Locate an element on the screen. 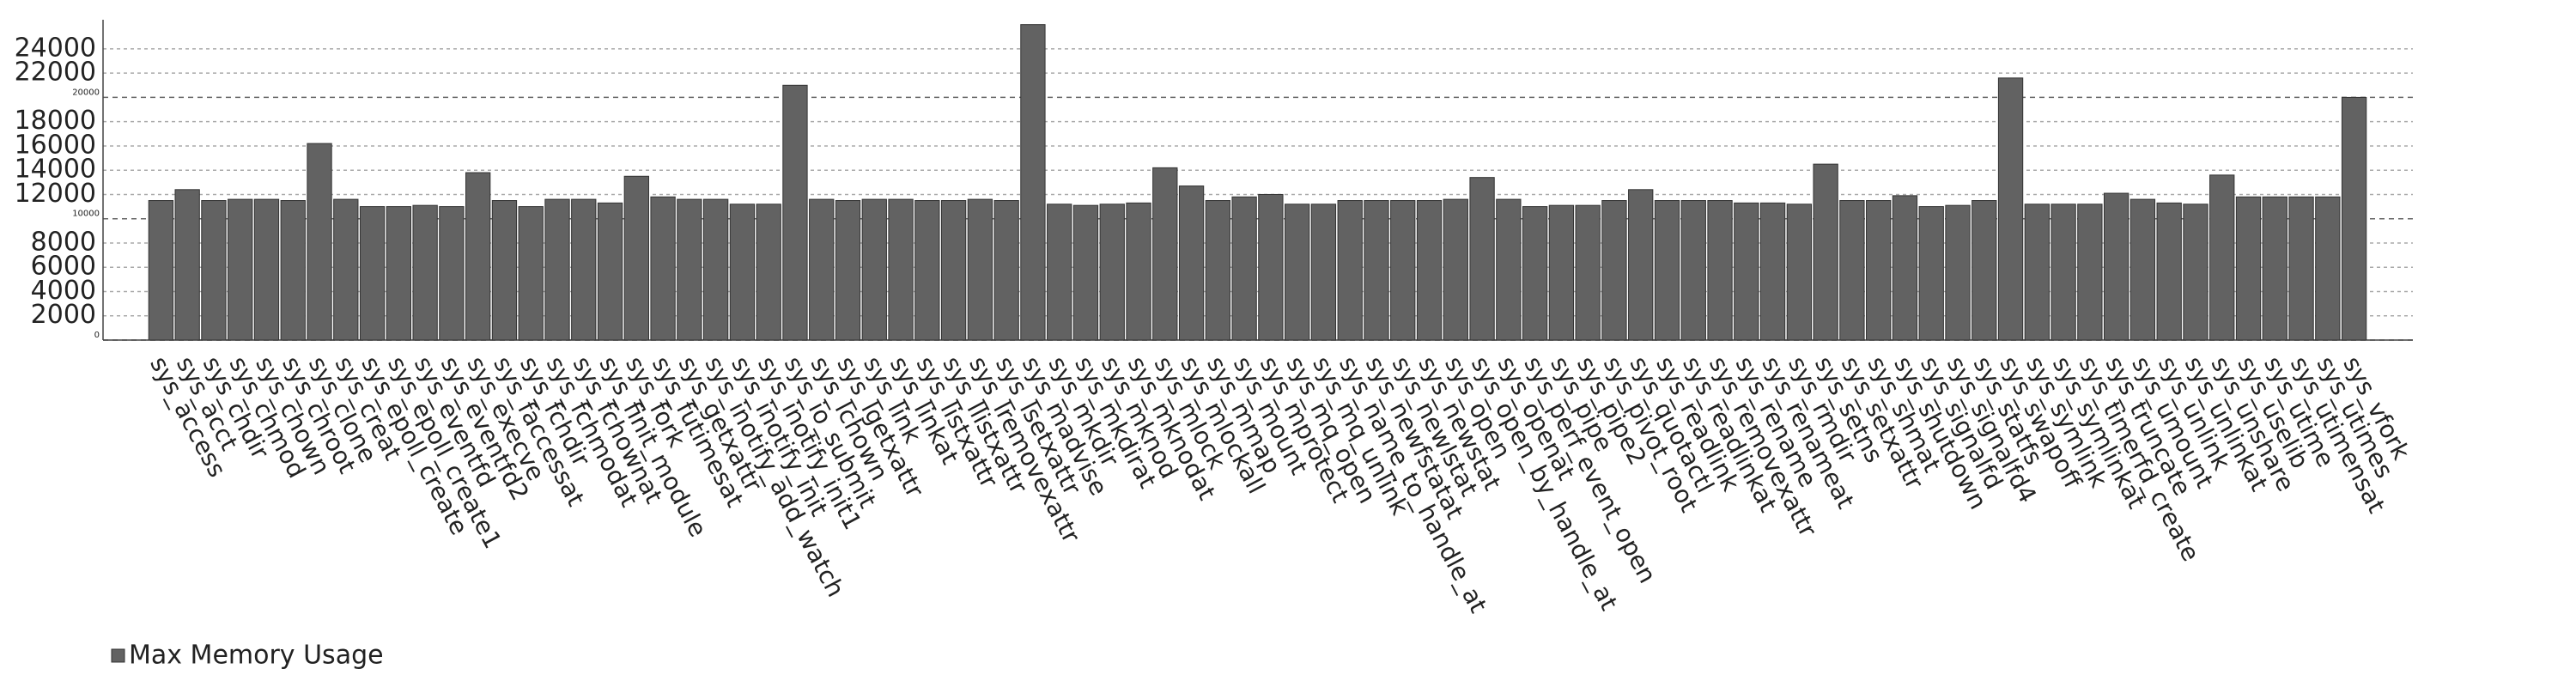 The width and height of the screenshot is (2576, 687). y-tick-label: 0 is located at coordinates (97, 335).